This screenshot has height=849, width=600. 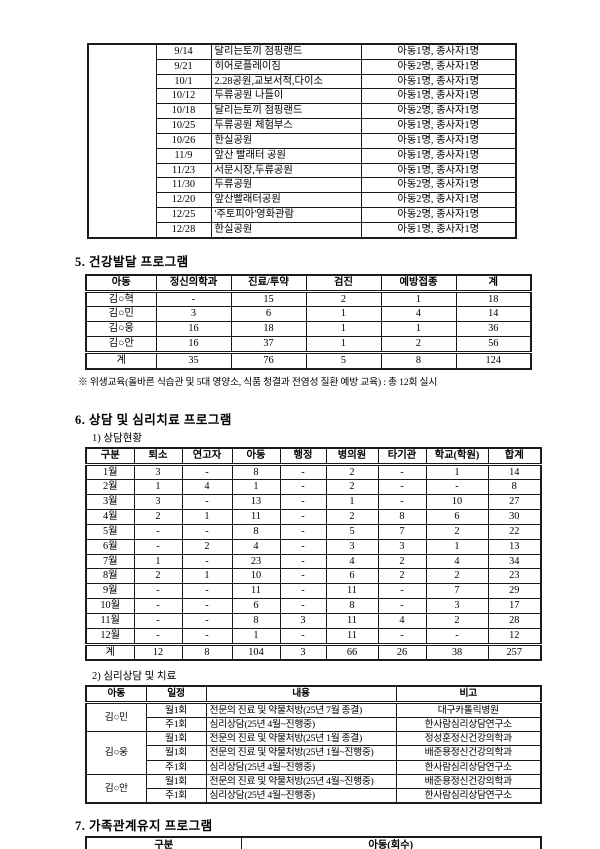 I want to click on health-row: 김○안 16 37 1 2 56, so click(x=308, y=344).